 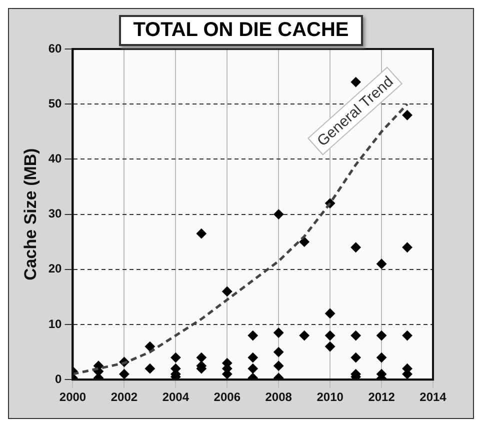 What do you see at coordinates (227, 397) in the screenshot?
I see `x-tick-label: 2006` at bounding box center [227, 397].